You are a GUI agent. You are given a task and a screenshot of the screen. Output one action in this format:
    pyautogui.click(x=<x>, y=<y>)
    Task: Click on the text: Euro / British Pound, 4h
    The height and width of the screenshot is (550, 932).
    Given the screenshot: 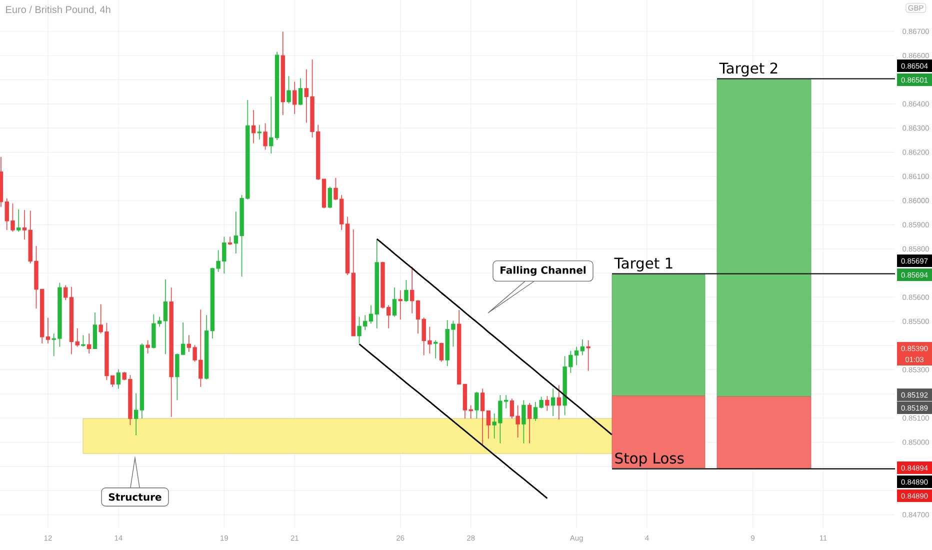 What is the action you would take?
    pyautogui.click(x=58, y=10)
    